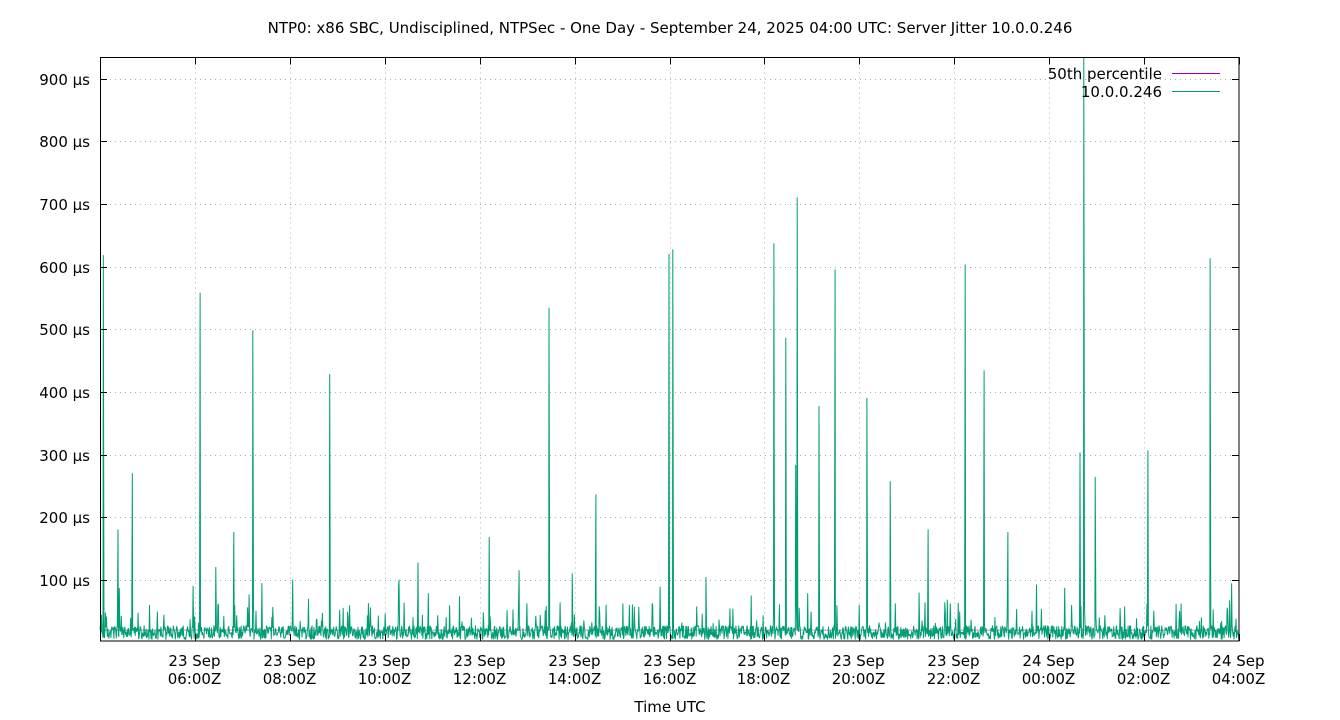 Image resolution: width=1340 pixels, height=720 pixels. I want to click on x-tick-label-time: 06:00Z, so click(195, 679).